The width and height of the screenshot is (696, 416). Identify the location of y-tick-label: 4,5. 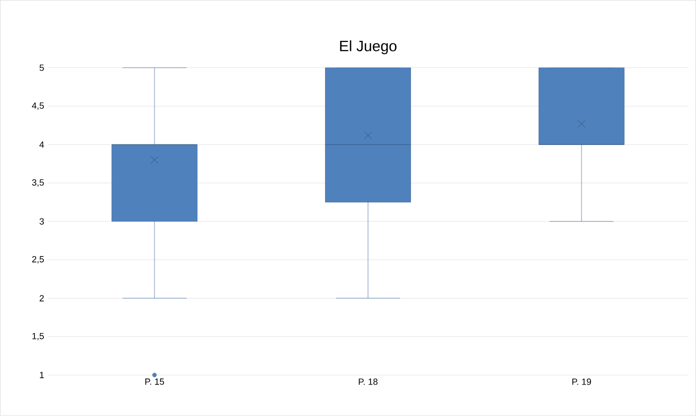
(38, 106).